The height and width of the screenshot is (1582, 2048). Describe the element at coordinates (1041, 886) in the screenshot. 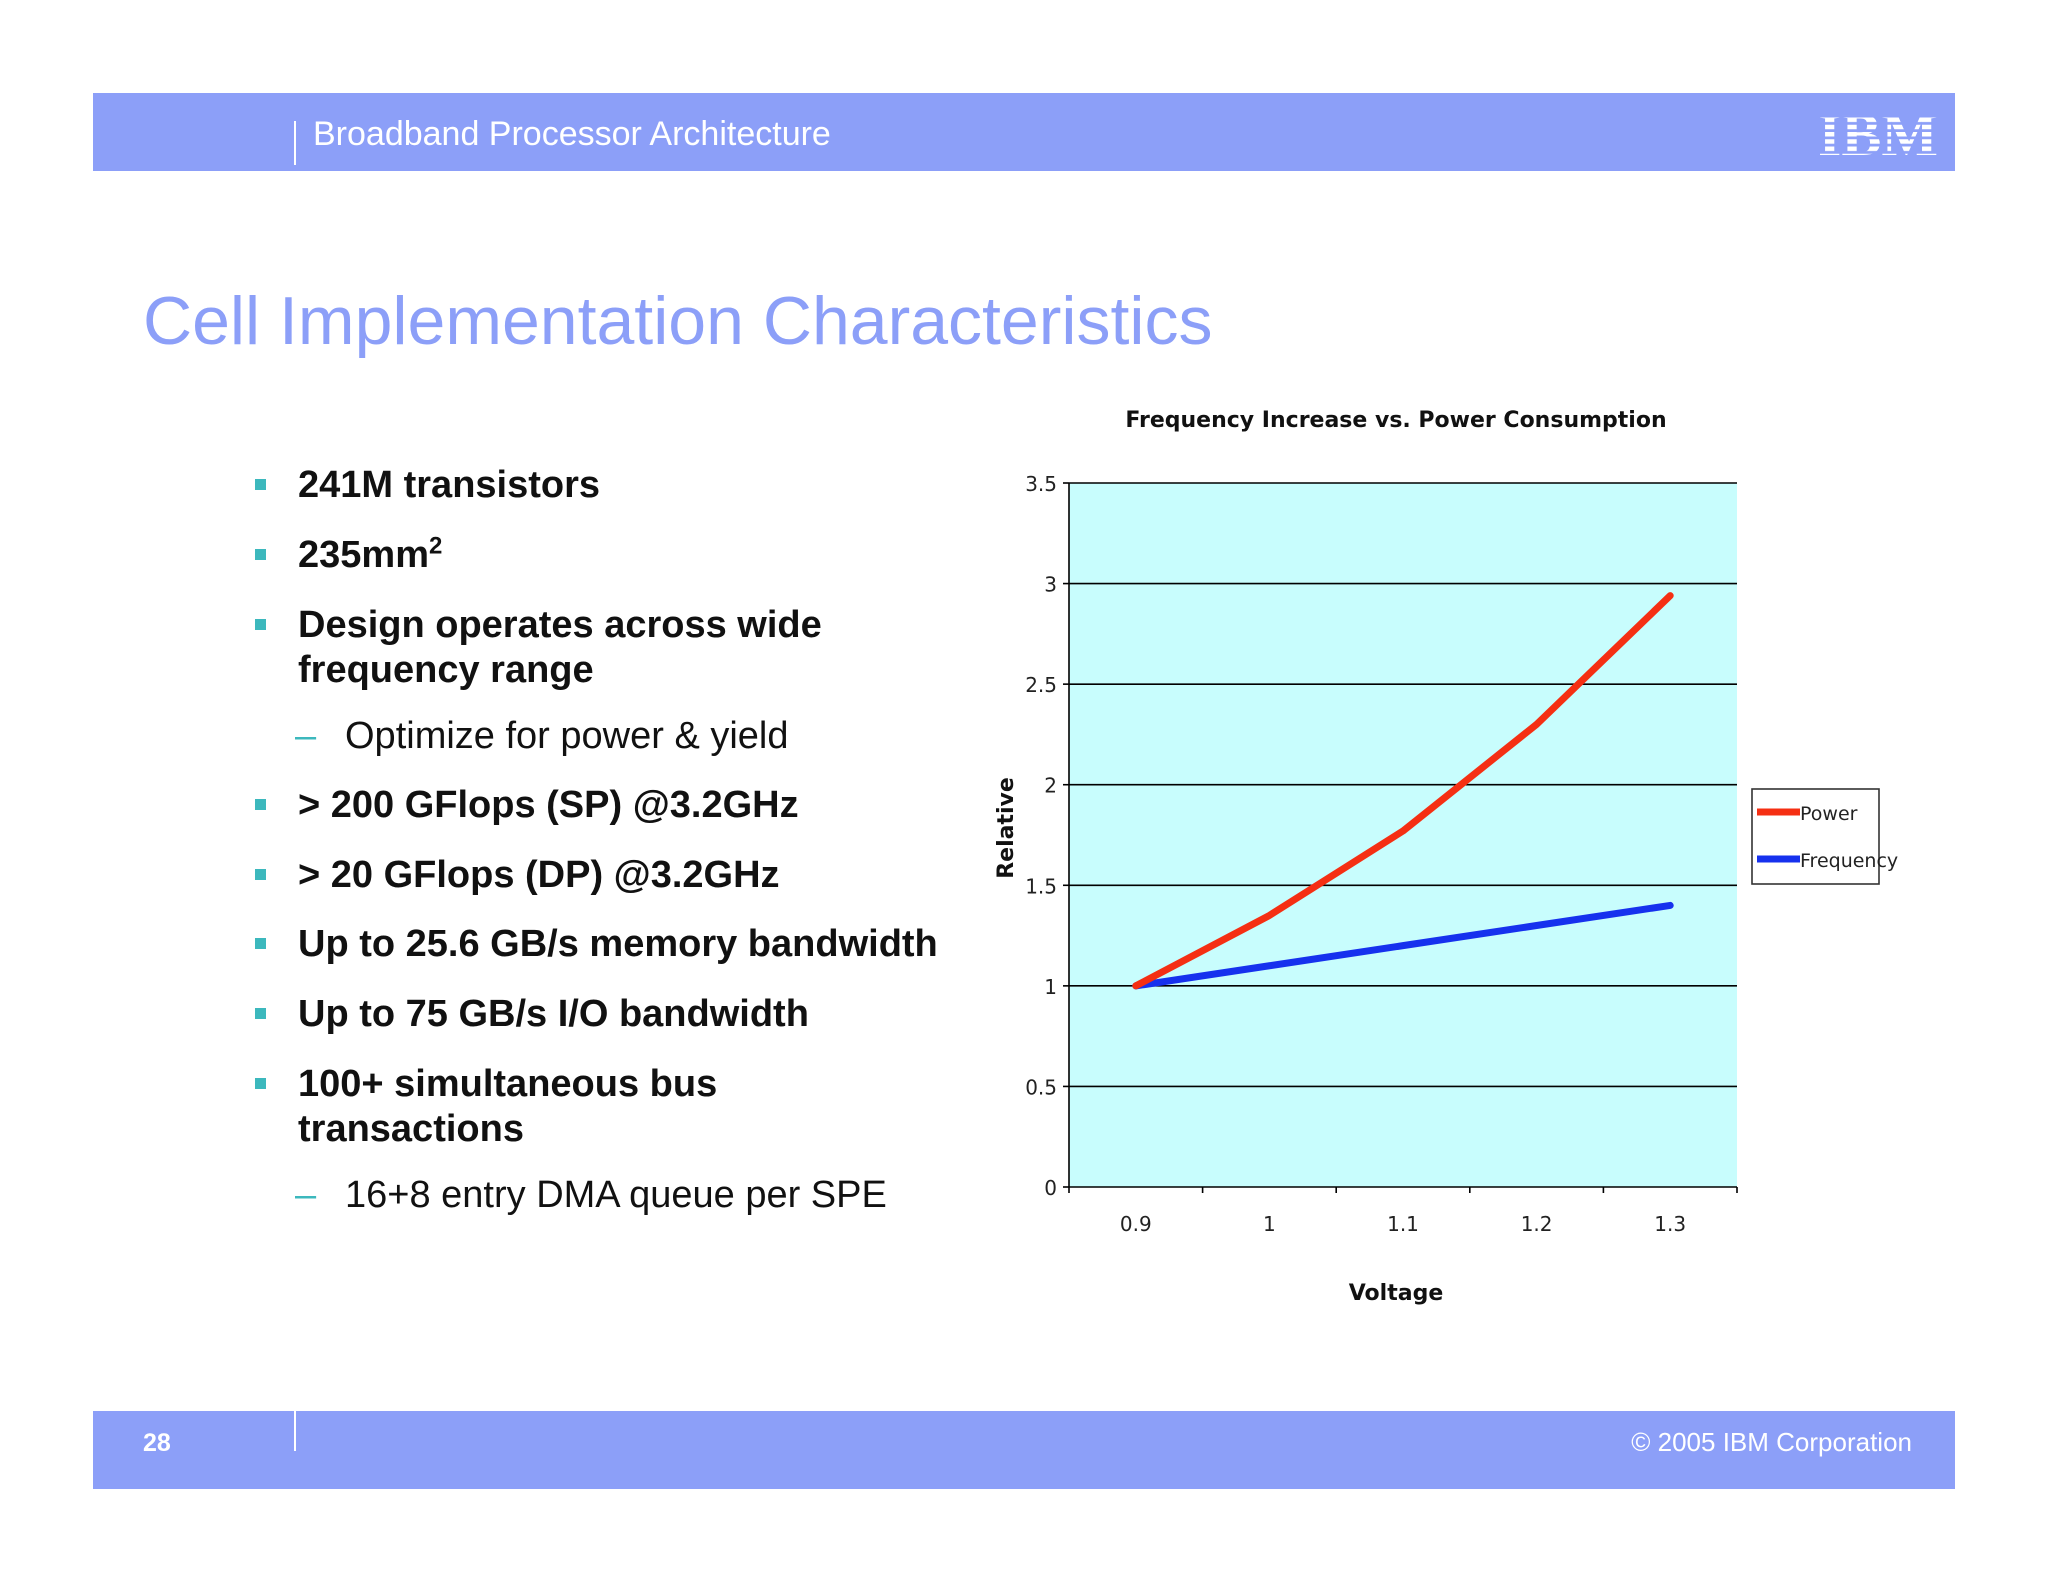

I see `y-tick-label: 1.5` at that location.